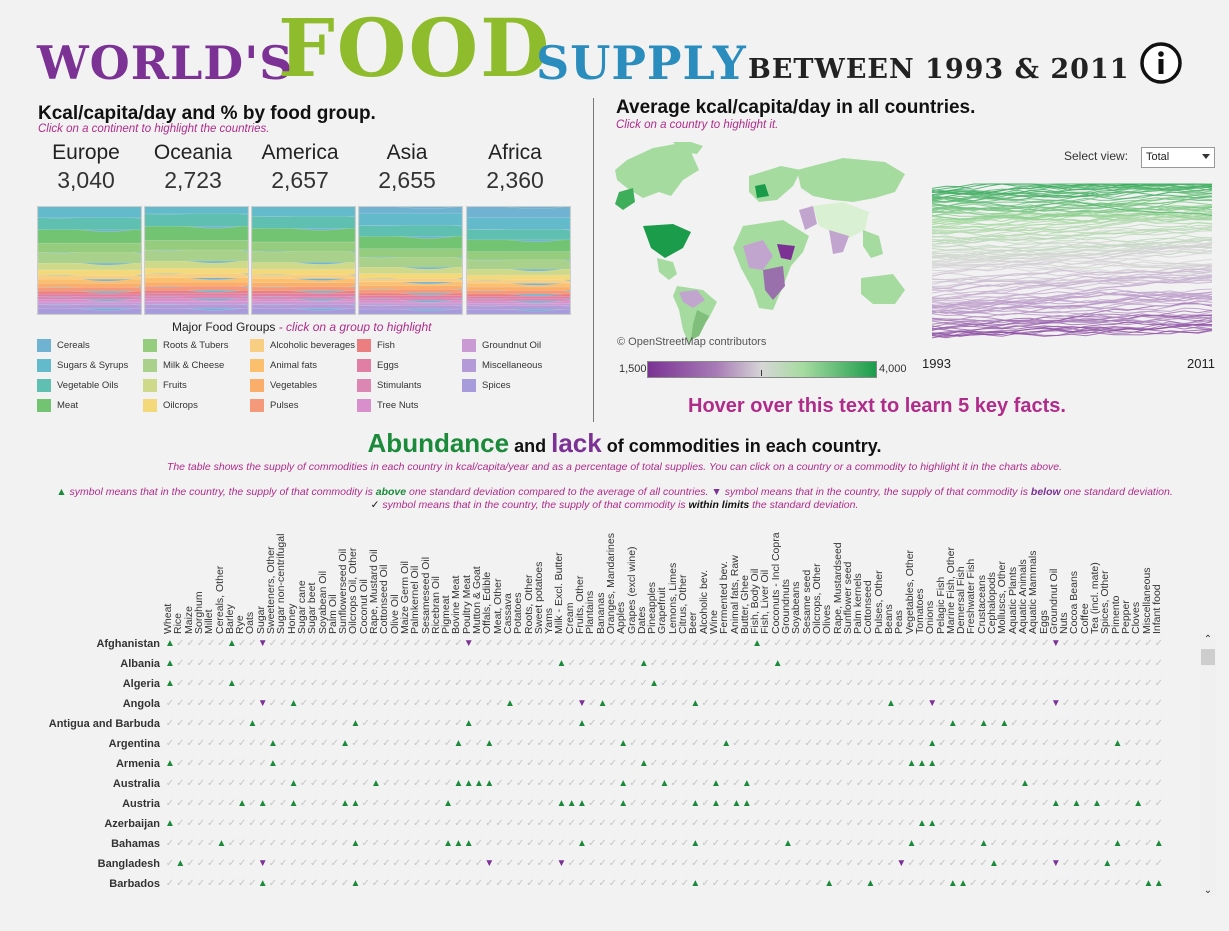 This screenshot has width=1229, height=931. What do you see at coordinates (582, 703) in the screenshot?
I see `triangle-down-icon: ▼` at bounding box center [582, 703].